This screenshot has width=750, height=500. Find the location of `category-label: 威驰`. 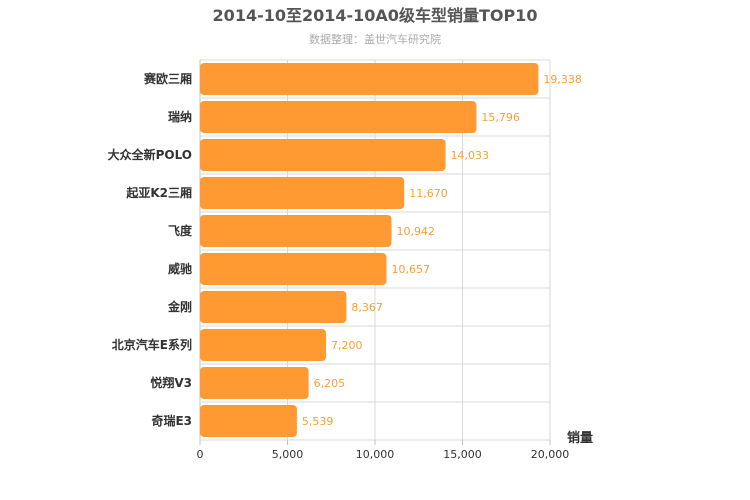

category-label: 威驰 is located at coordinates (180, 268).